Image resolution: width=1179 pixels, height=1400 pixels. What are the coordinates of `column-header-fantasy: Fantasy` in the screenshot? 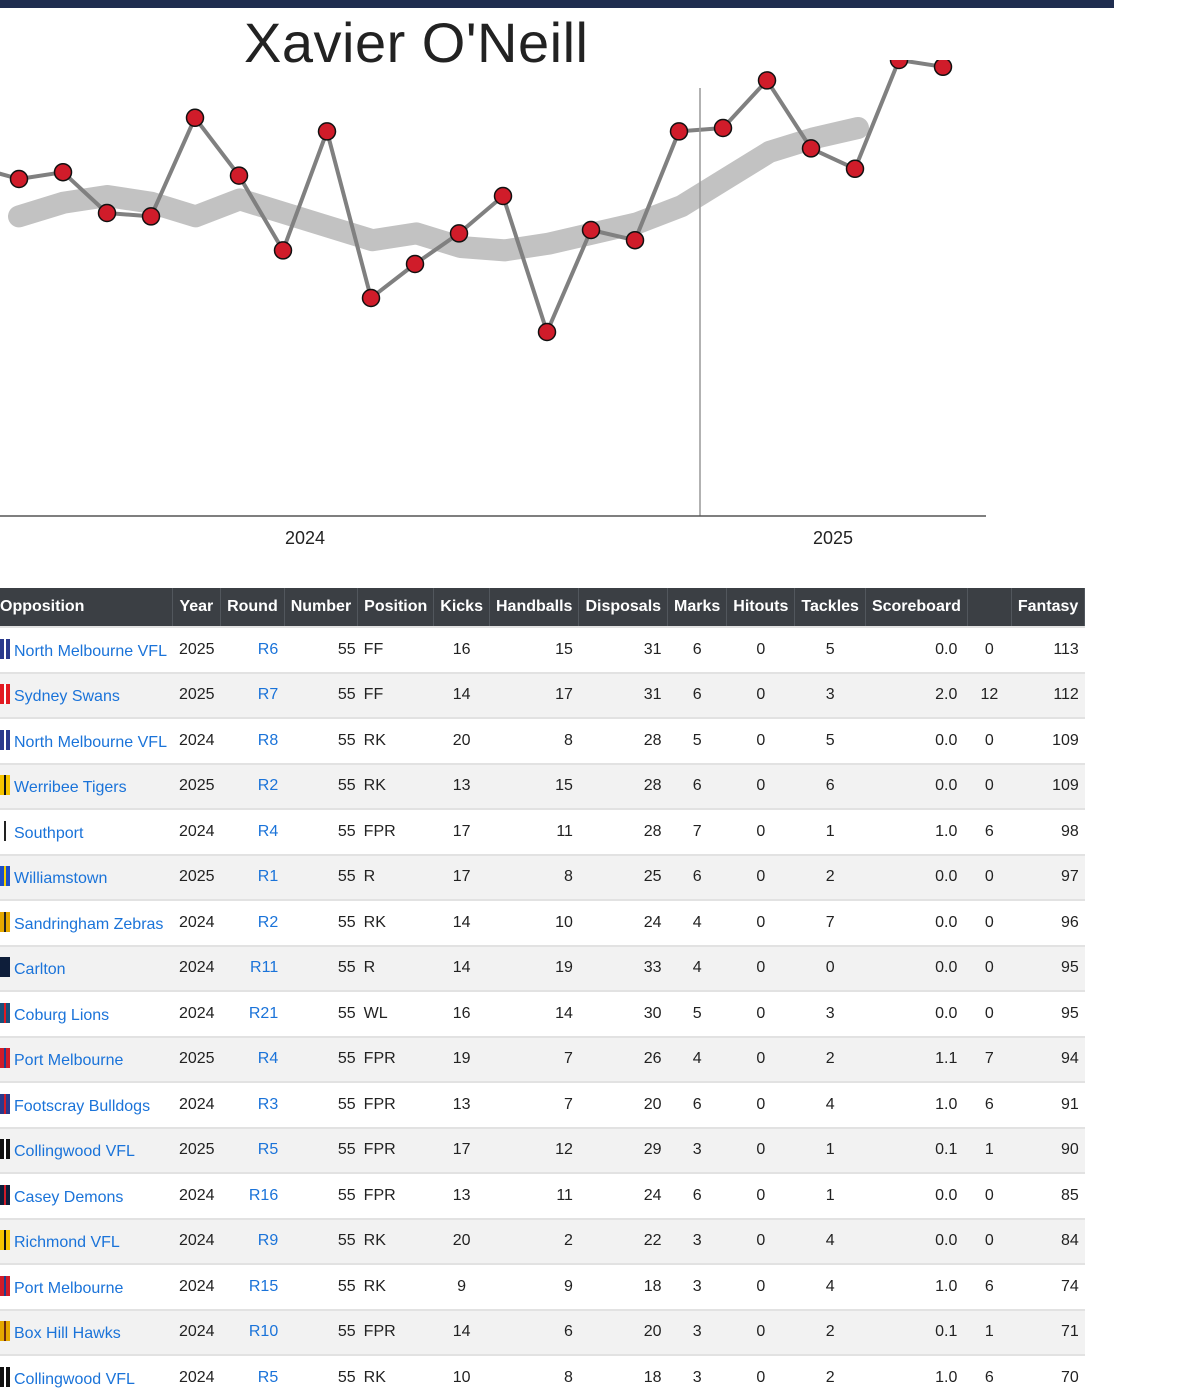 It's located at (1048, 607).